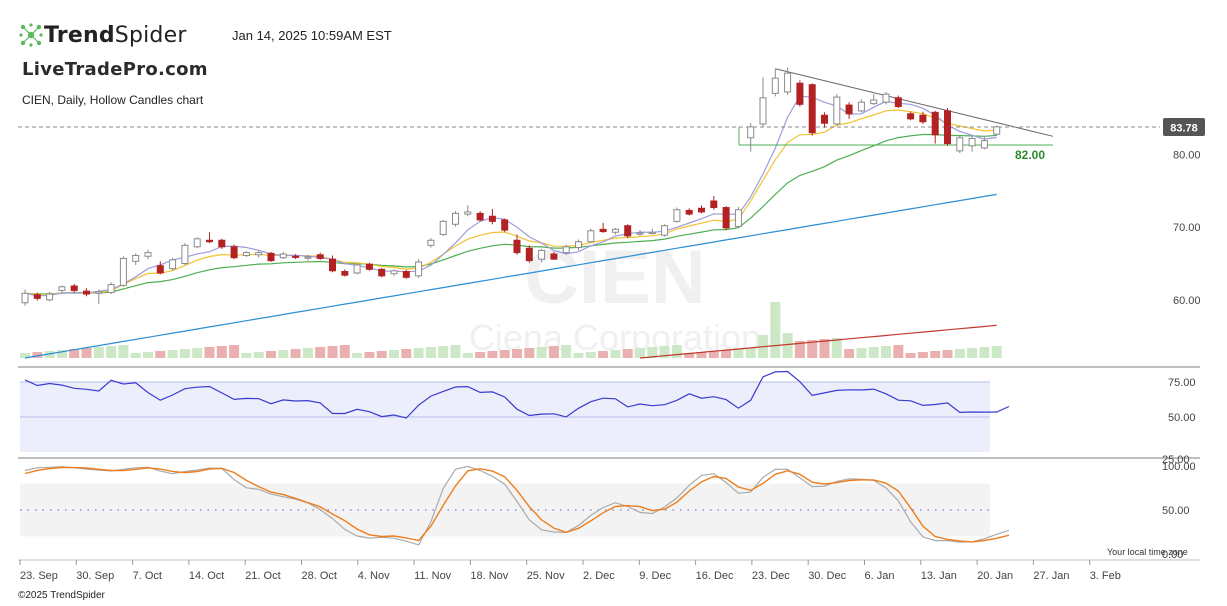 The height and width of the screenshot is (606, 1227). I want to click on trendspider-icon, so click(31, 35).